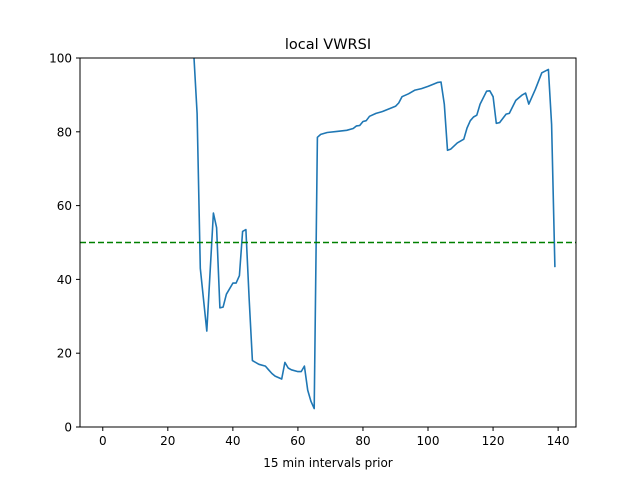 Image resolution: width=640 pixels, height=484 pixels. I want to click on y-tick-label: 80, so click(64, 132).